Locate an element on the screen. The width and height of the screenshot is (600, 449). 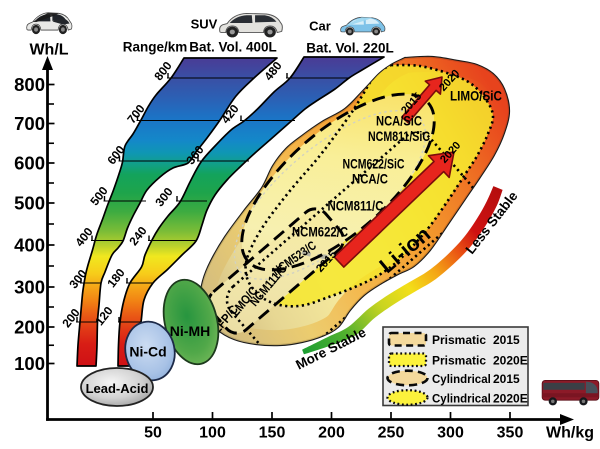
svg-text: SUV is located at coordinates (204, 24).